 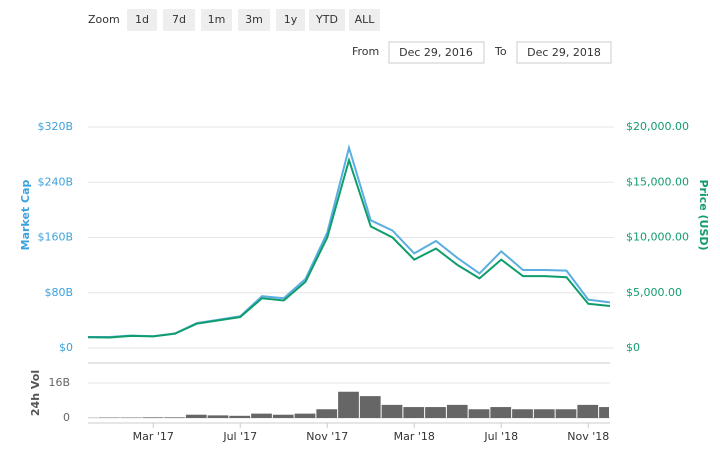 What do you see at coordinates (55, 181) in the screenshot?
I see `y-tick-label: $240B` at bounding box center [55, 181].